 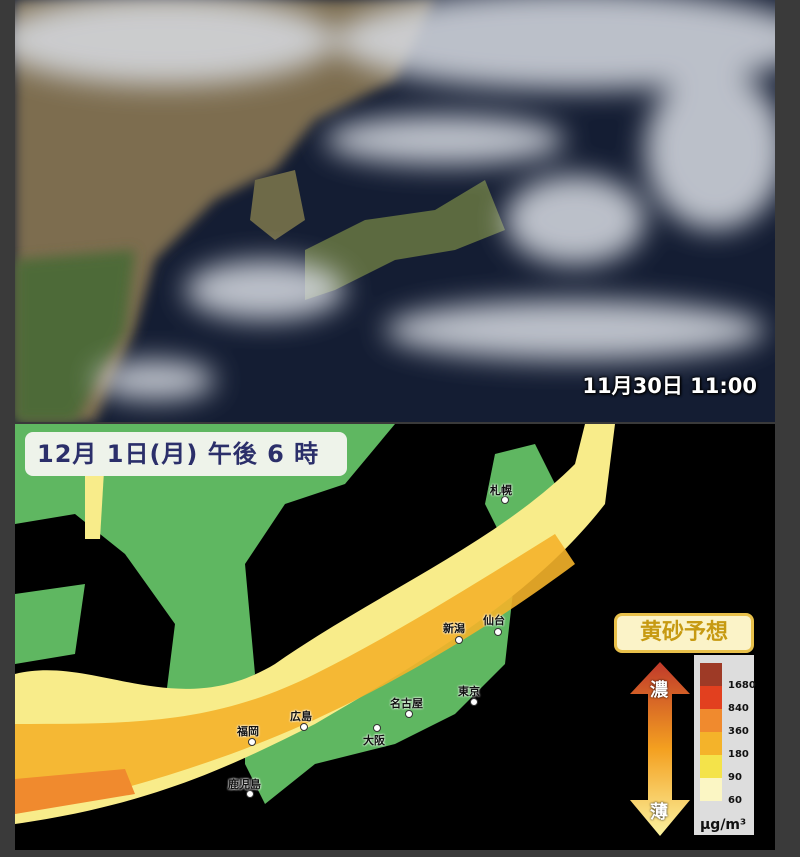 What do you see at coordinates (186, 454) in the screenshot?
I see `forecast-datetime: 12月 1日(月) 午後 6 時` at bounding box center [186, 454].